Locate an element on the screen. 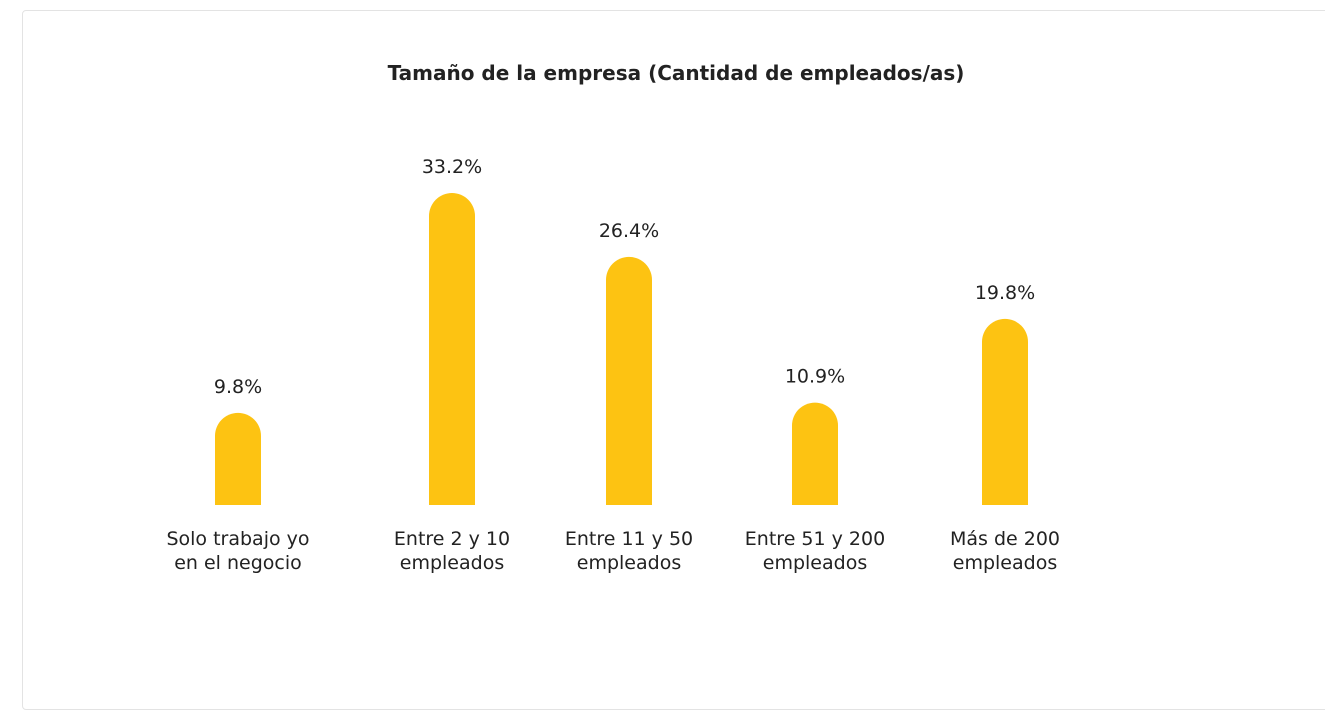 The width and height of the screenshot is (1325, 710). x-tick-label: Entre 2 y 10 empleados is located at coordinates (452, 551).